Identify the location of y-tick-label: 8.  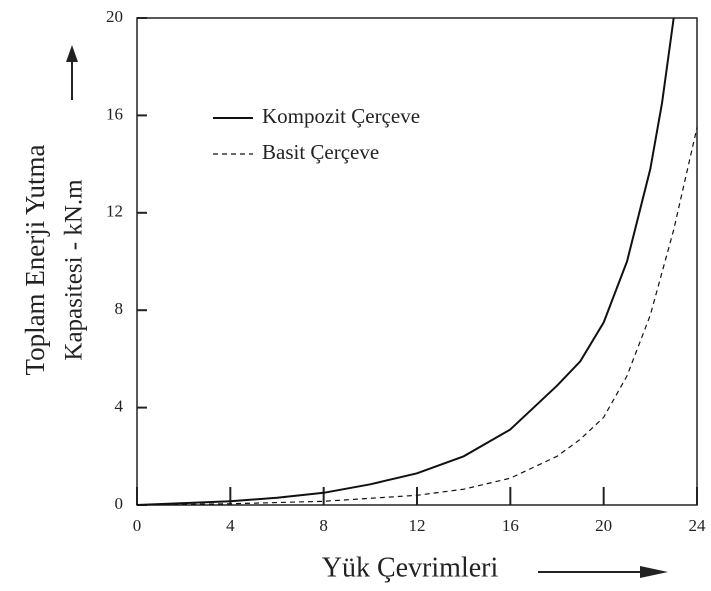
(119, 308).